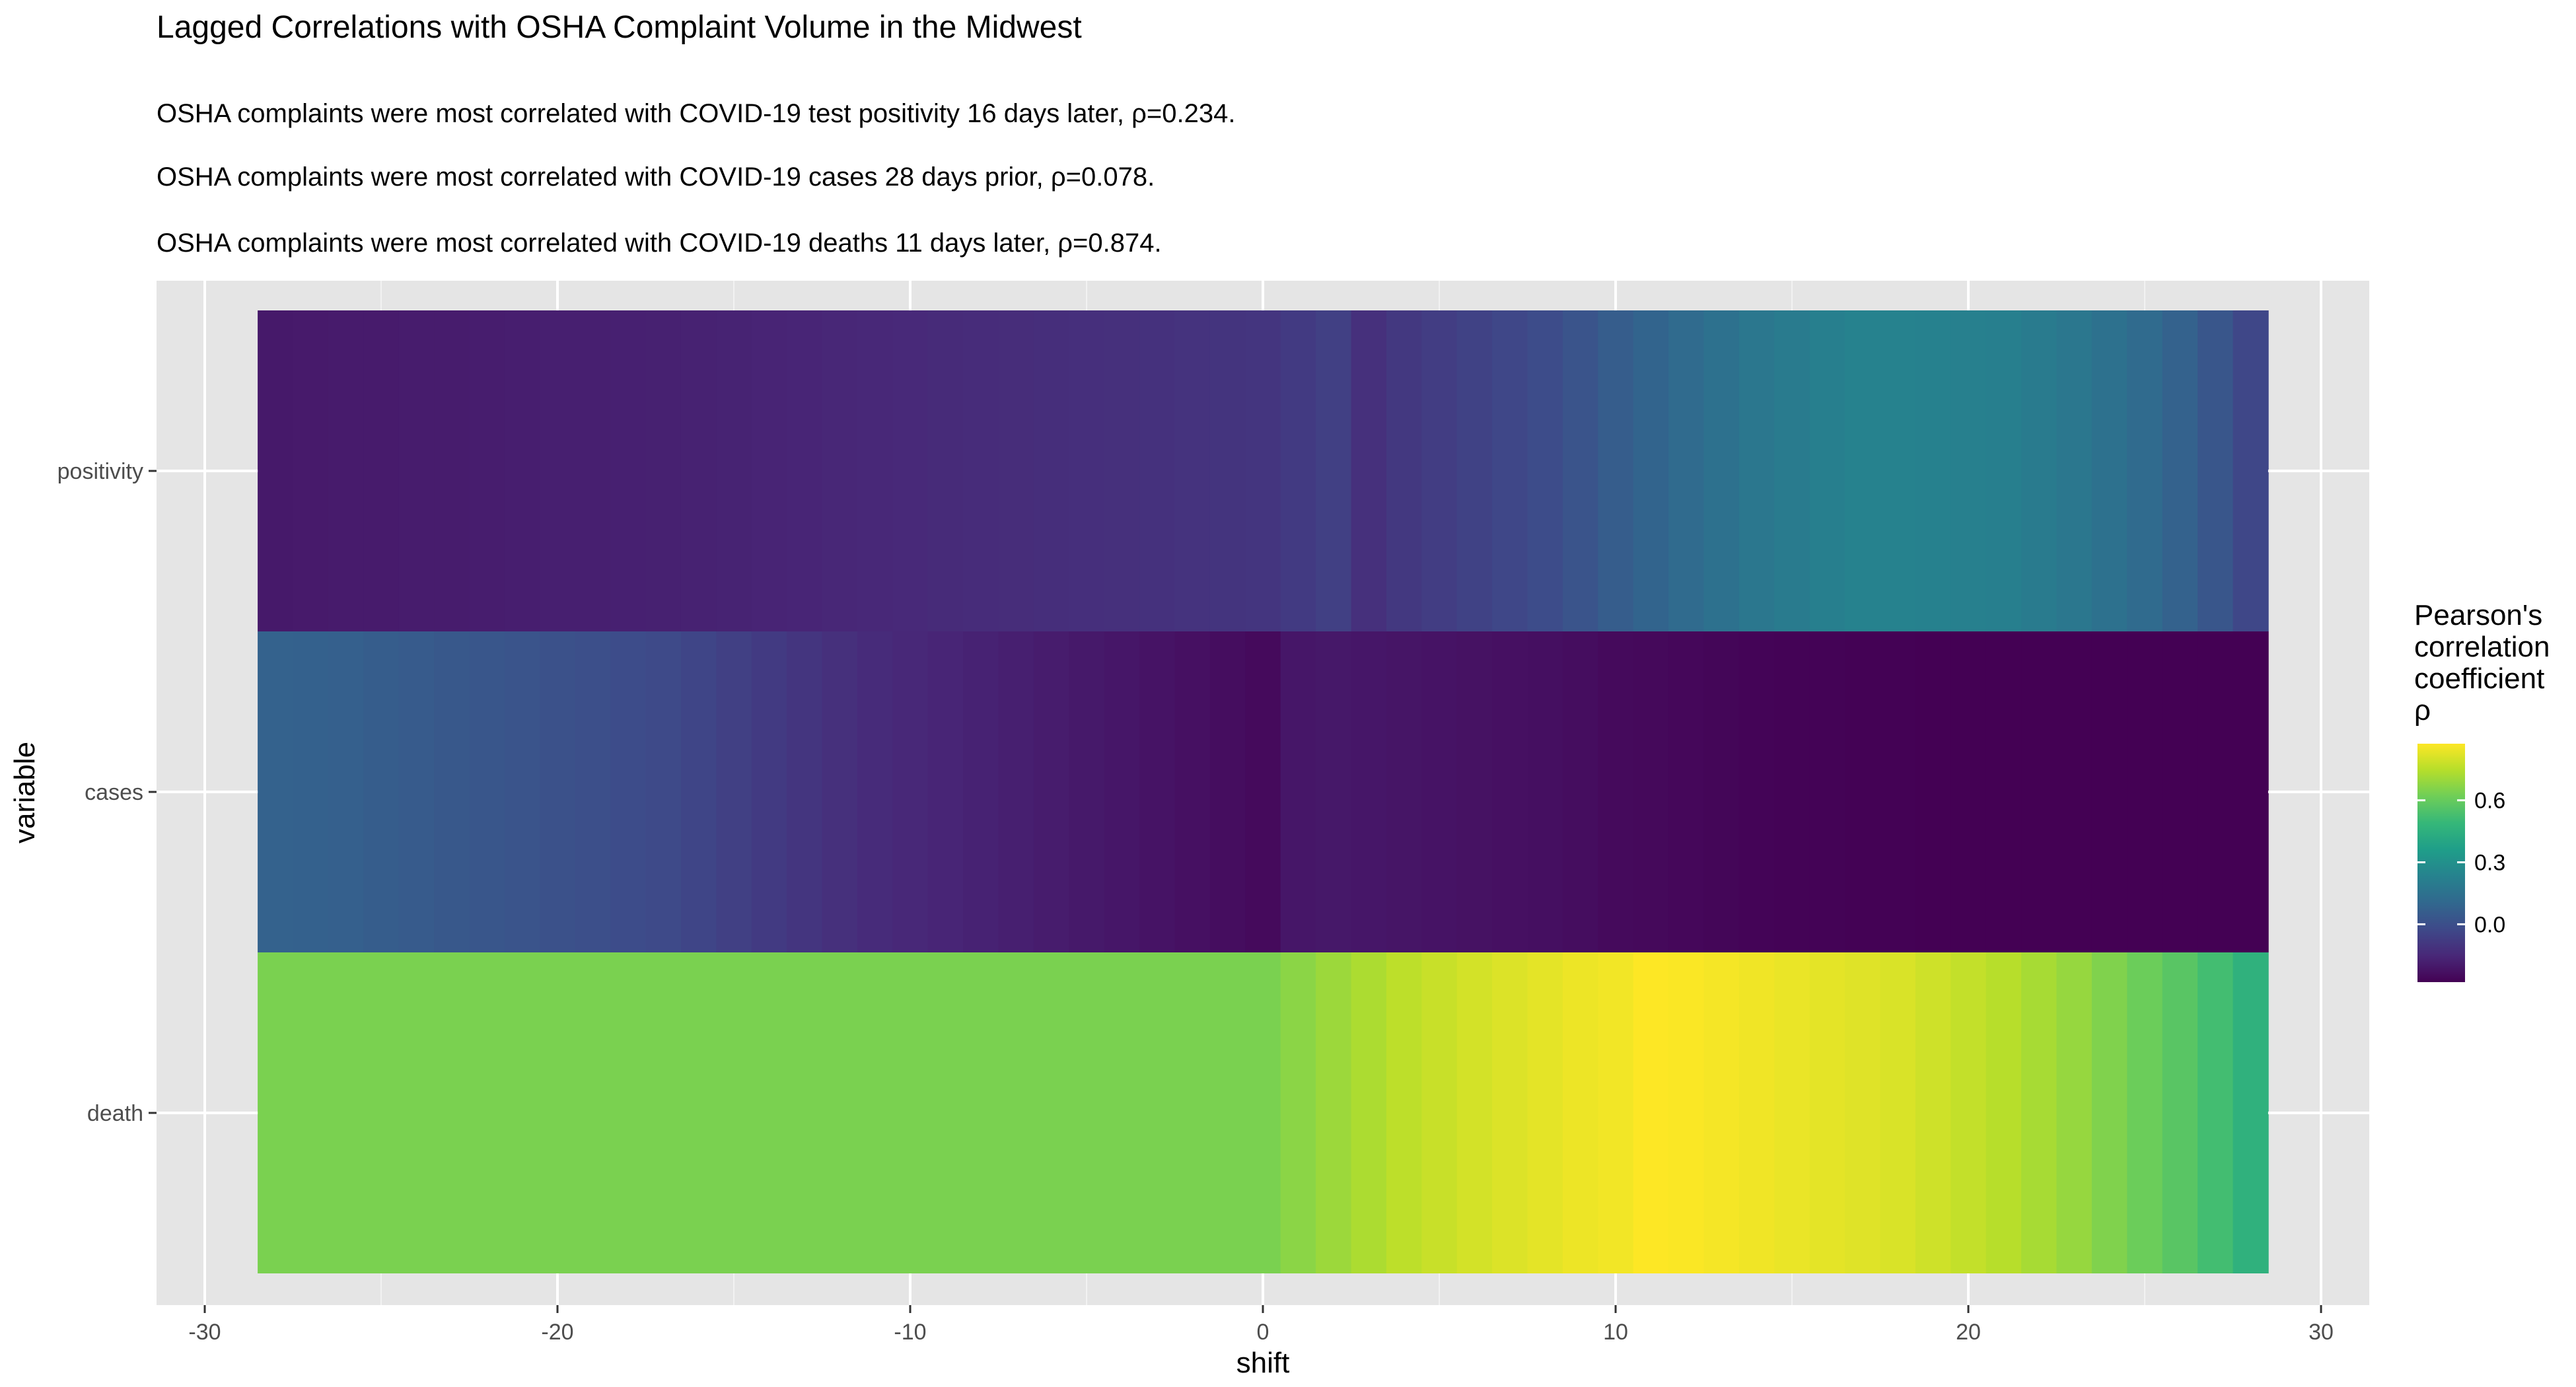 This screenshot has width=2576, height=1387. Describe the element at coordinates (100, 471) in the screenshot. I see `y-tick-label: positivity` at that location.